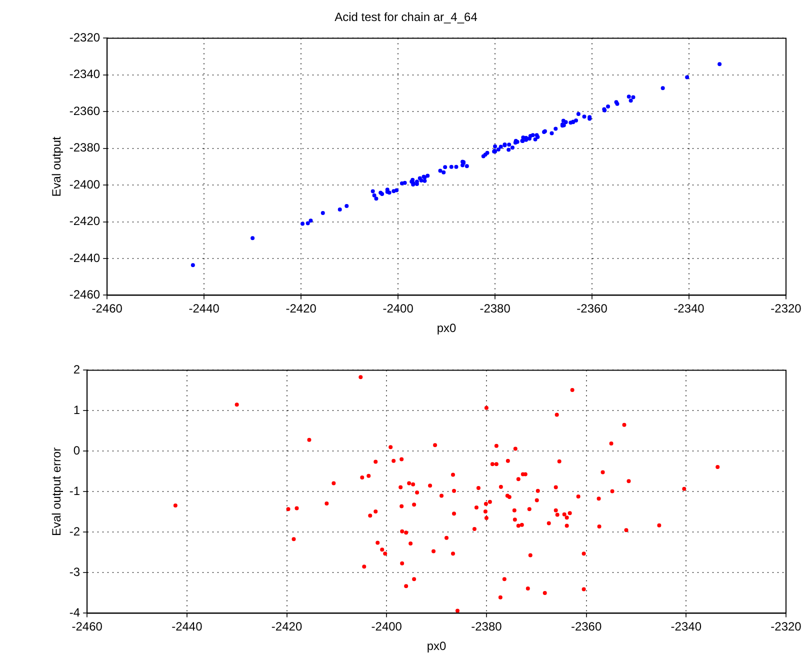 The image size is (812, 656). Describe the element at coordinates (74, 491) in the screenshot. I see `y-tick-label: -1` at that location.